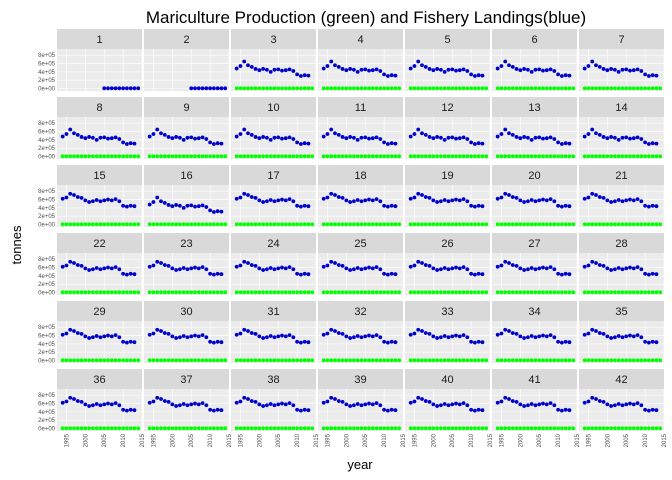 The height and width of the screenshot is (480, 672). What do you see at coordinates (448, 128) in the screenshot?
I see `facet-panel-12: 12` at bounding box center [448, 128].